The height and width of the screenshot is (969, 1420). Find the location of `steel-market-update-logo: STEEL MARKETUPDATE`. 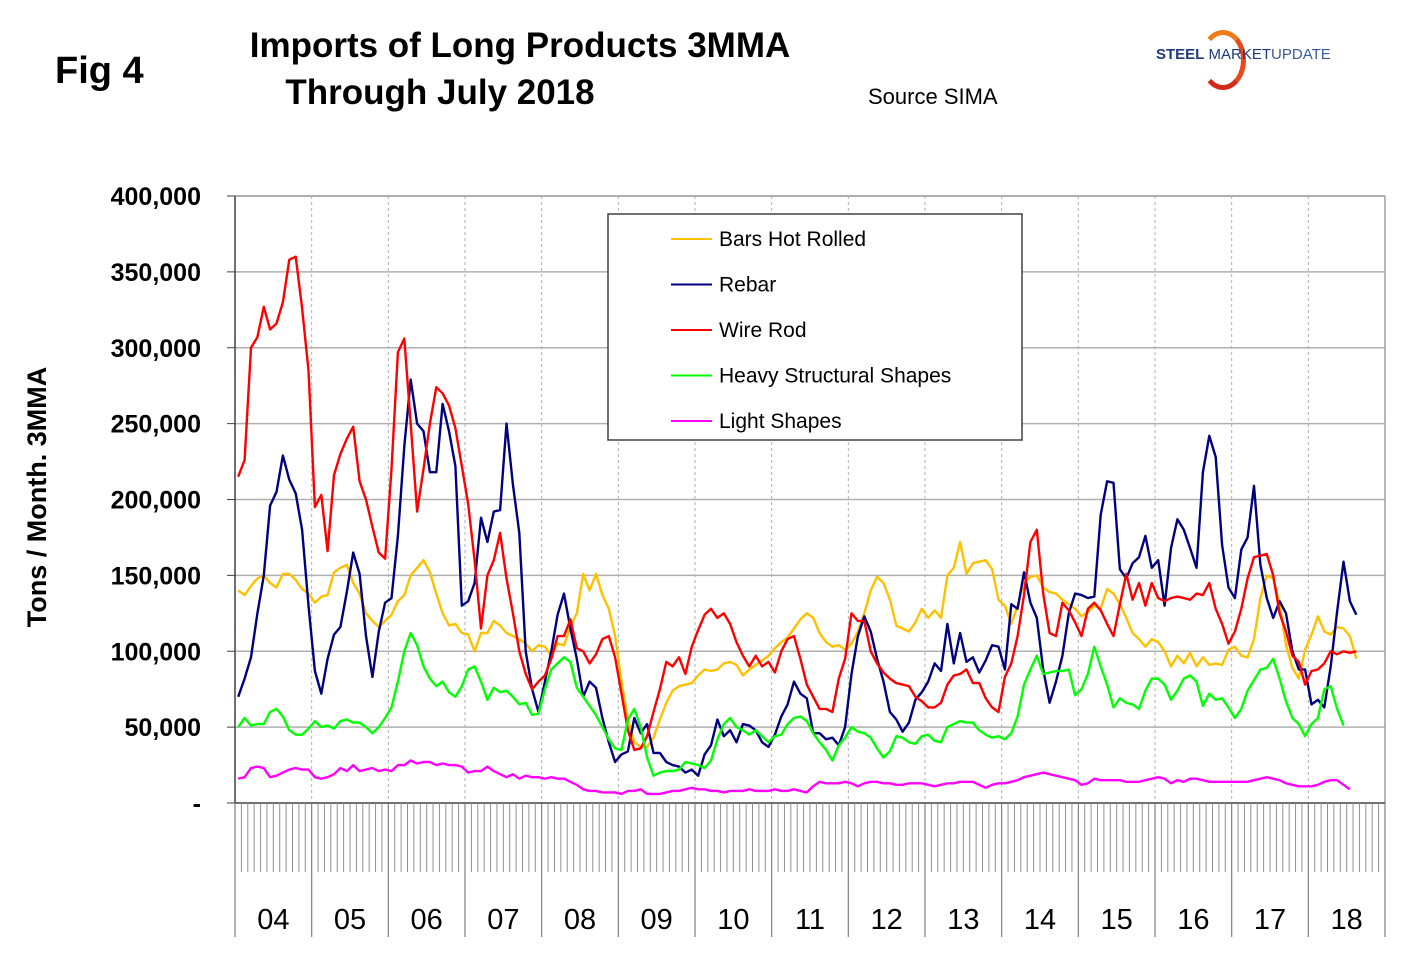

steel-market-update-logo: STEEL MARKETUPDATE is located at coordinates (1260, 59).